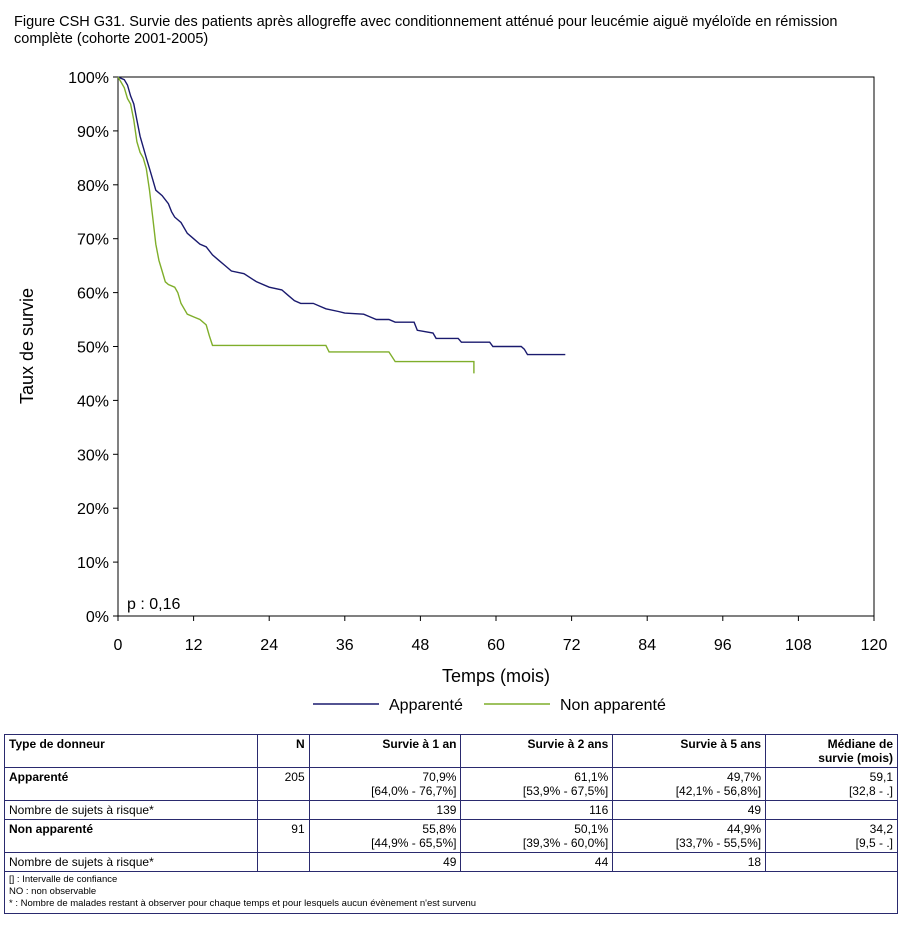 The image size is (900, 925). What do you see at coordinates (591, 829) in the screenshot?
I see `value: 50,1%` at bounding box center [591, 829].